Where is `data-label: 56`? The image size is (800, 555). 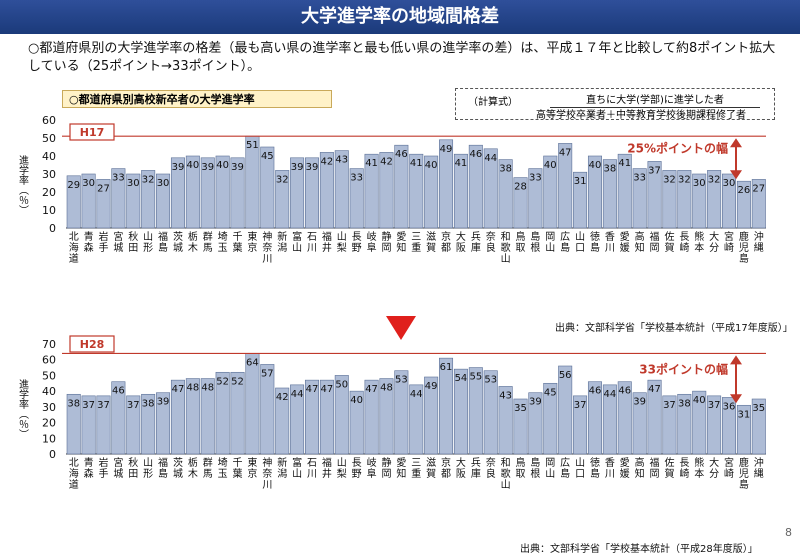 data-label: 56 is located at coordinates (565, 375).